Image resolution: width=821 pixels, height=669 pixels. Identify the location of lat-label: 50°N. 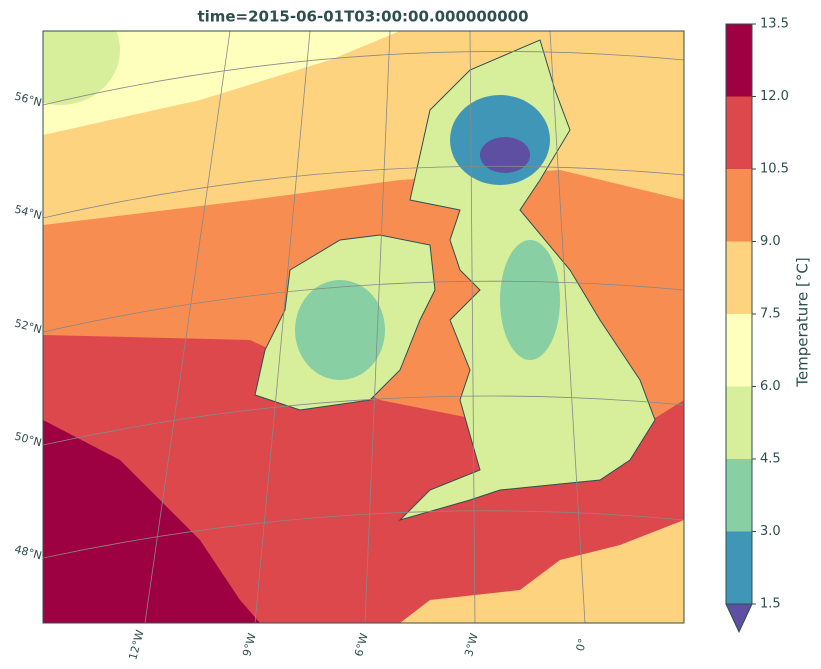
(28, 440).